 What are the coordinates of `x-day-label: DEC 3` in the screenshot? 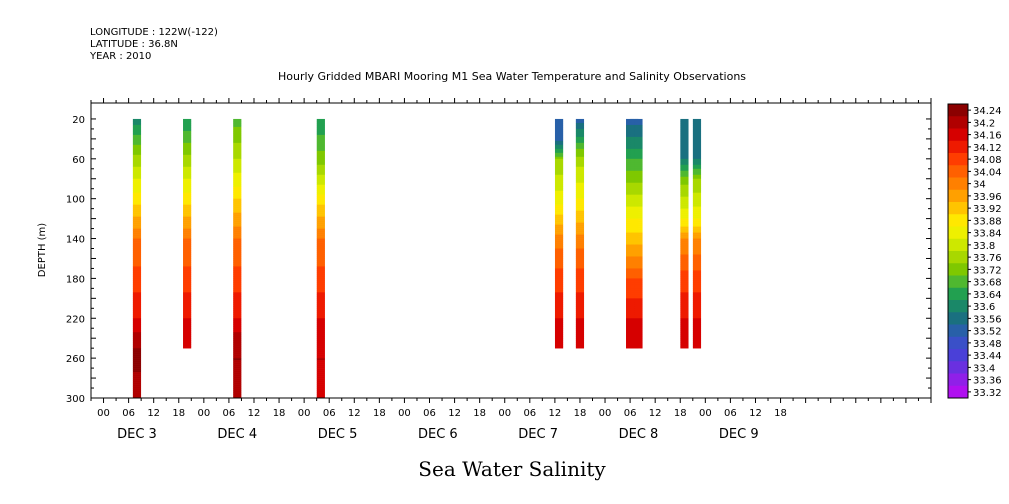 It's located at (137, 434).